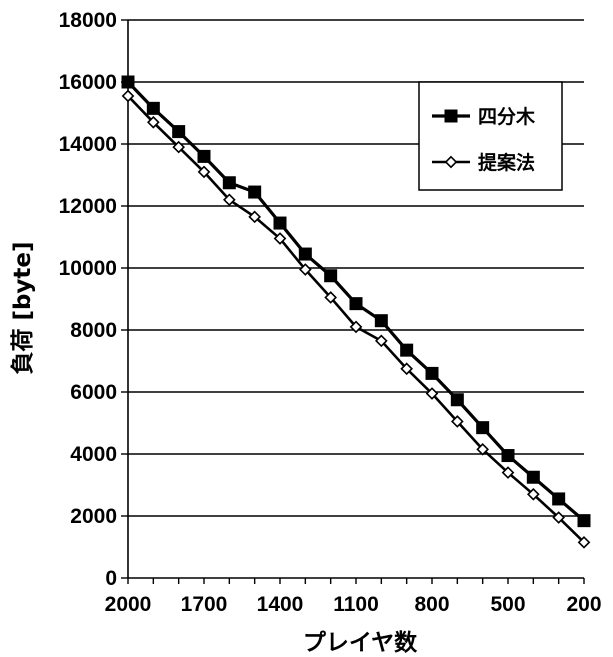  I want to click on legend-box, so click(490, 136).